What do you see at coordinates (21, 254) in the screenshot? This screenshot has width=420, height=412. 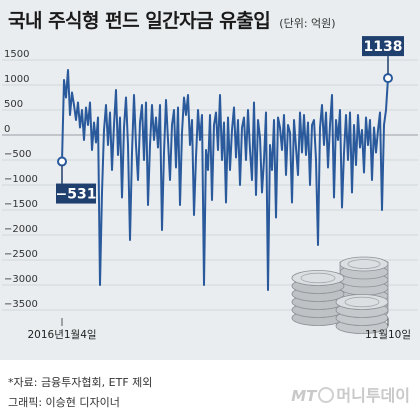 I see `y-tick-label: −2500` at bounding box center [21, 254].